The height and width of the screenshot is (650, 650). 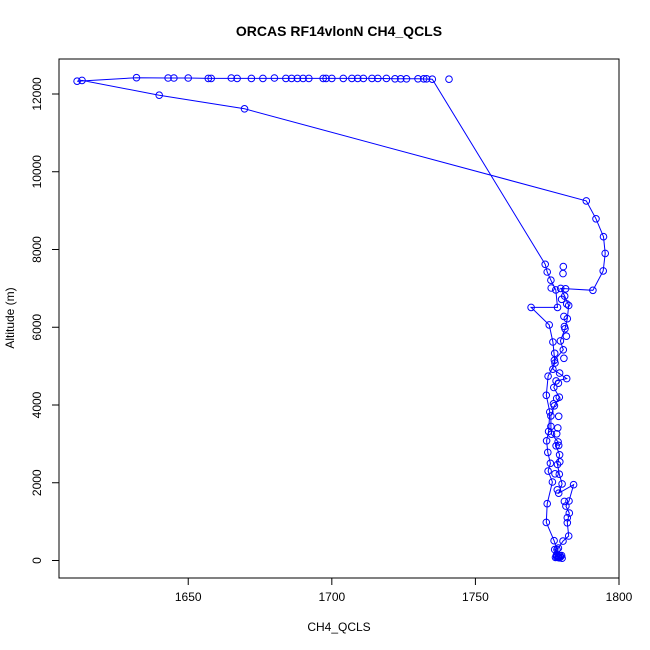 What do you see at coordinates (339, 31) in the screenshot?
I see `chart-title: ORCAS RF14vlonN CH4_QCLS` at bounding box center [339, 31].